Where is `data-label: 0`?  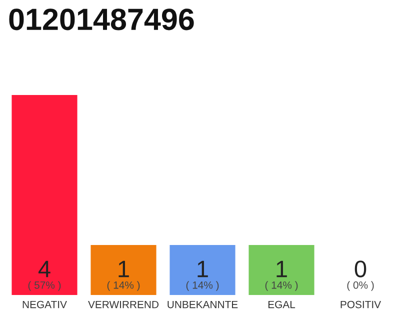 data-label: 0 is located at coordinates (360, 269).